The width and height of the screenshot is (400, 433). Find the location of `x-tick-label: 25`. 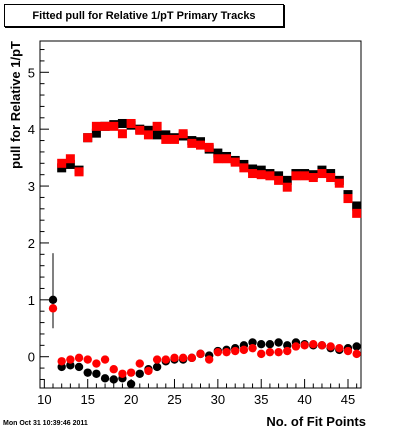

x-tick-label: 25 is located at coordinates (174, 399).